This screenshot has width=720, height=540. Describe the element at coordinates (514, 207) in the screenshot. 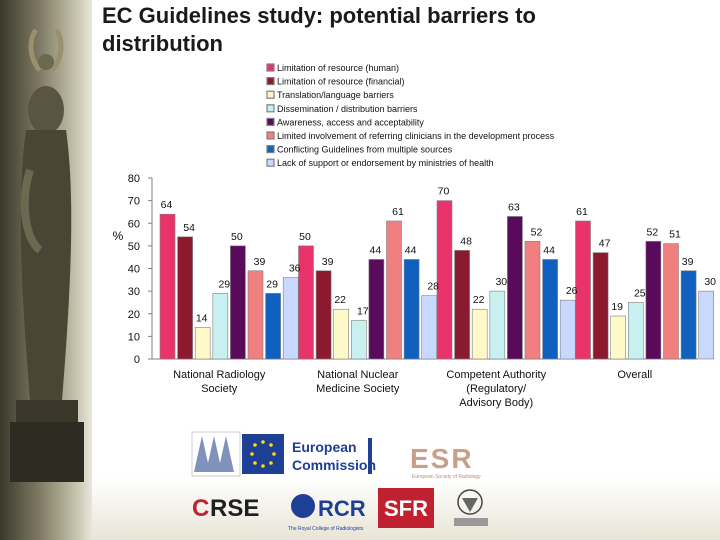

I see `data-label: 63` at that location.